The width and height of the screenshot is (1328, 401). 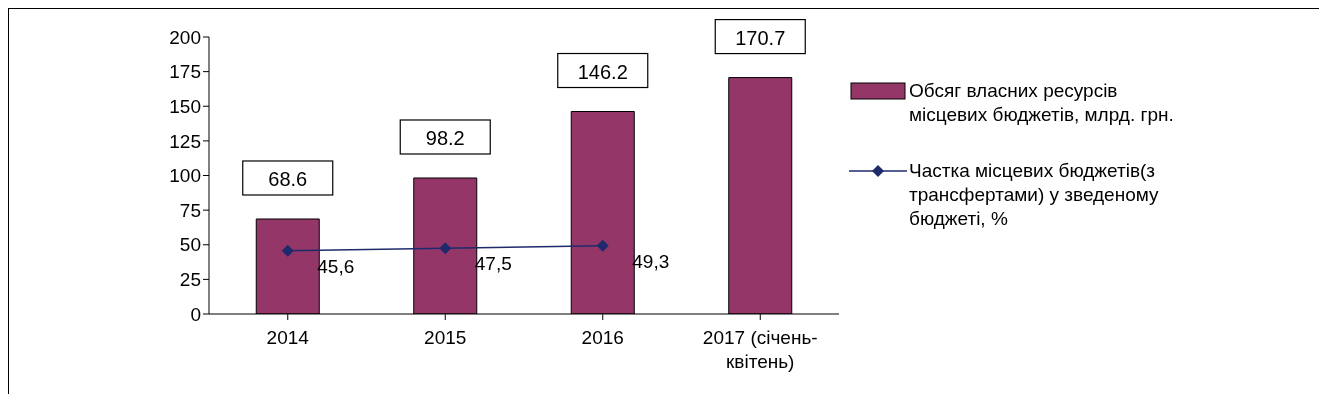 What do you see at coordinates (1034, 195) in the screenshot?
I see `legend-label: Частка місцевих бюджетів(з трансфертами) у зведеному бюджеті, %` at bounding box center [1034, 195].